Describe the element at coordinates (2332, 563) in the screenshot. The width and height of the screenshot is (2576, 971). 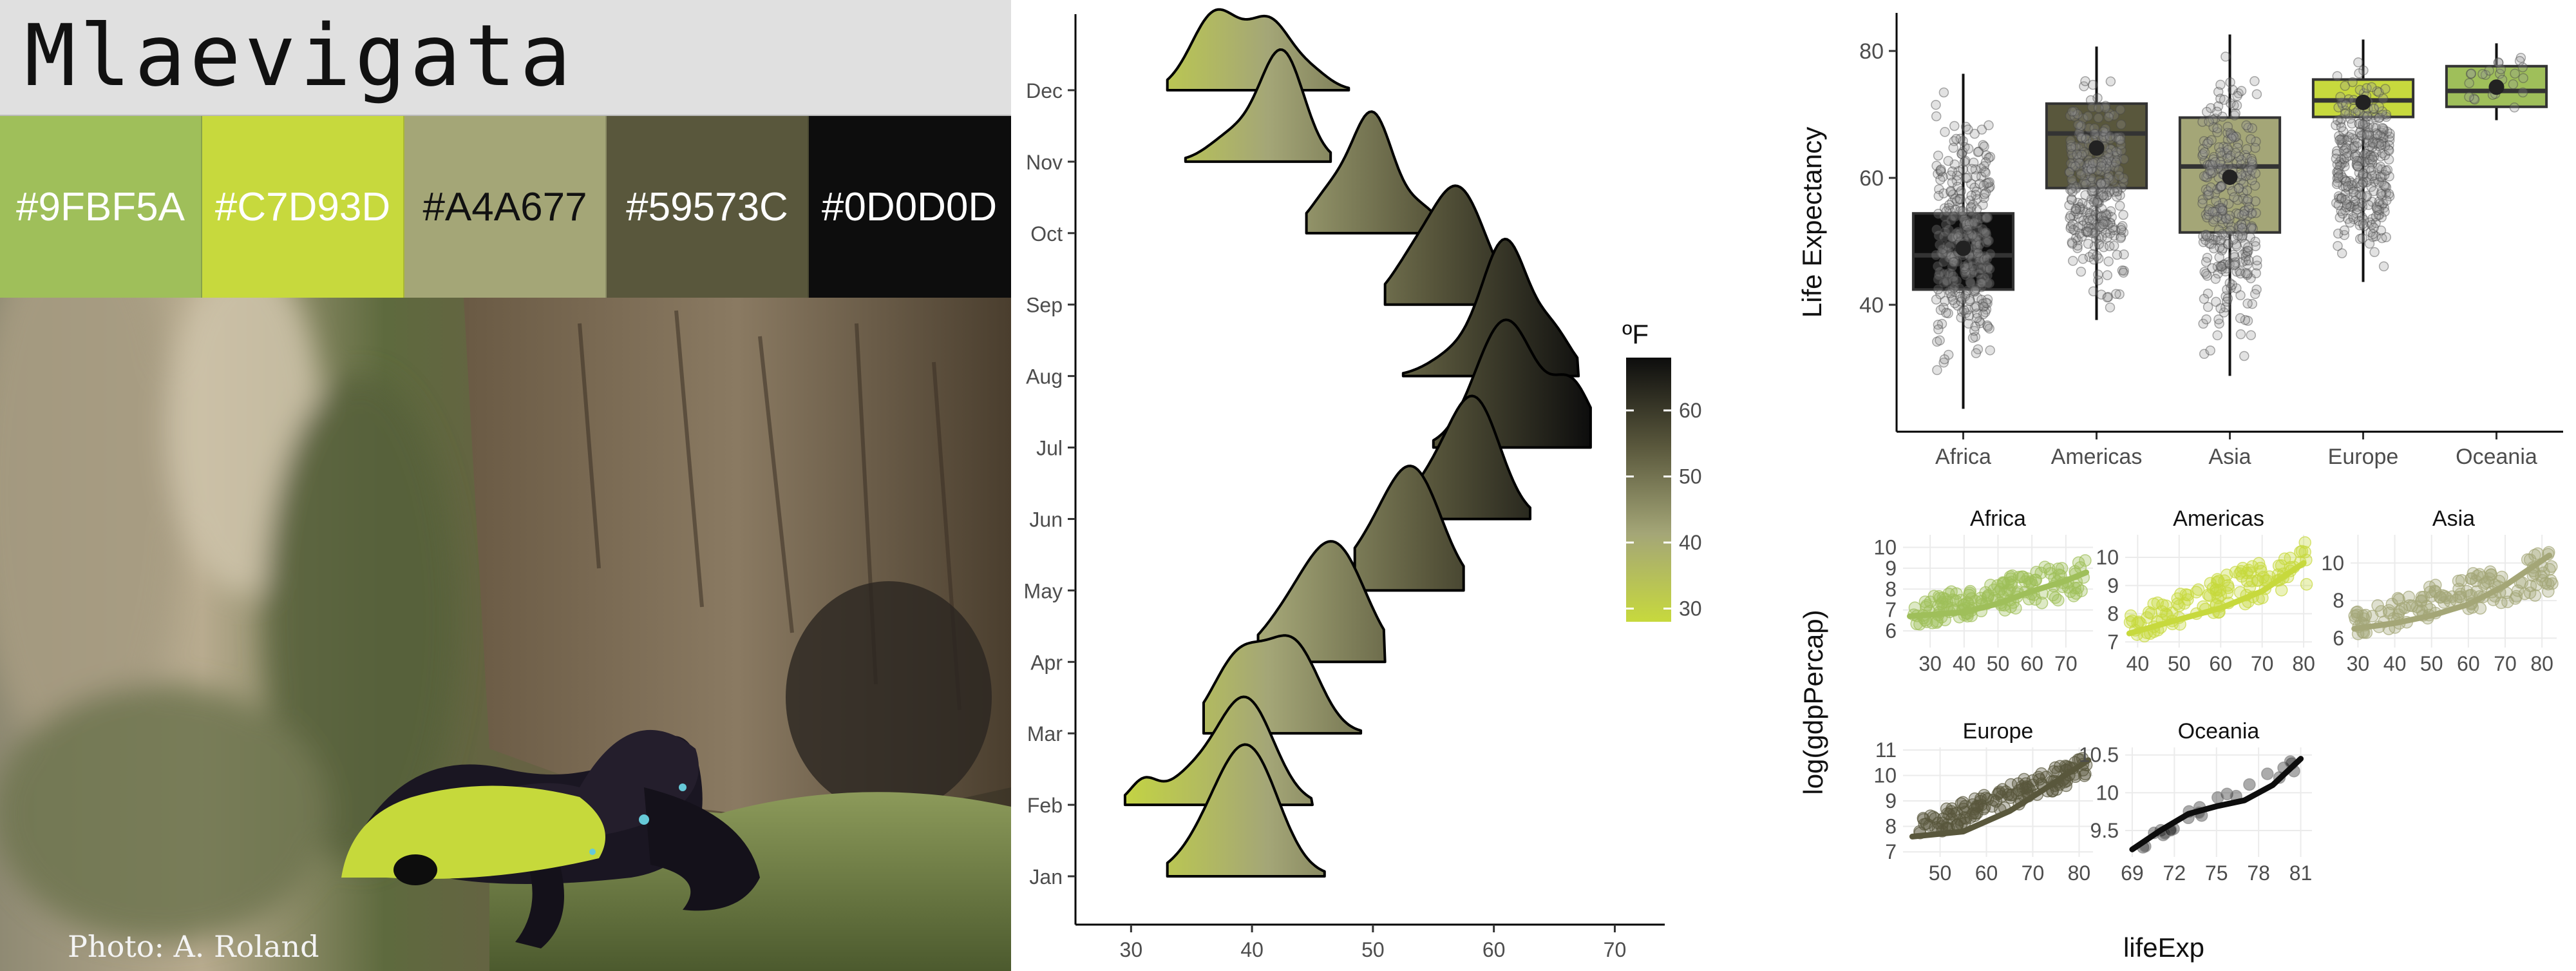
I see `facet-y-tick-label: 10` at that location.